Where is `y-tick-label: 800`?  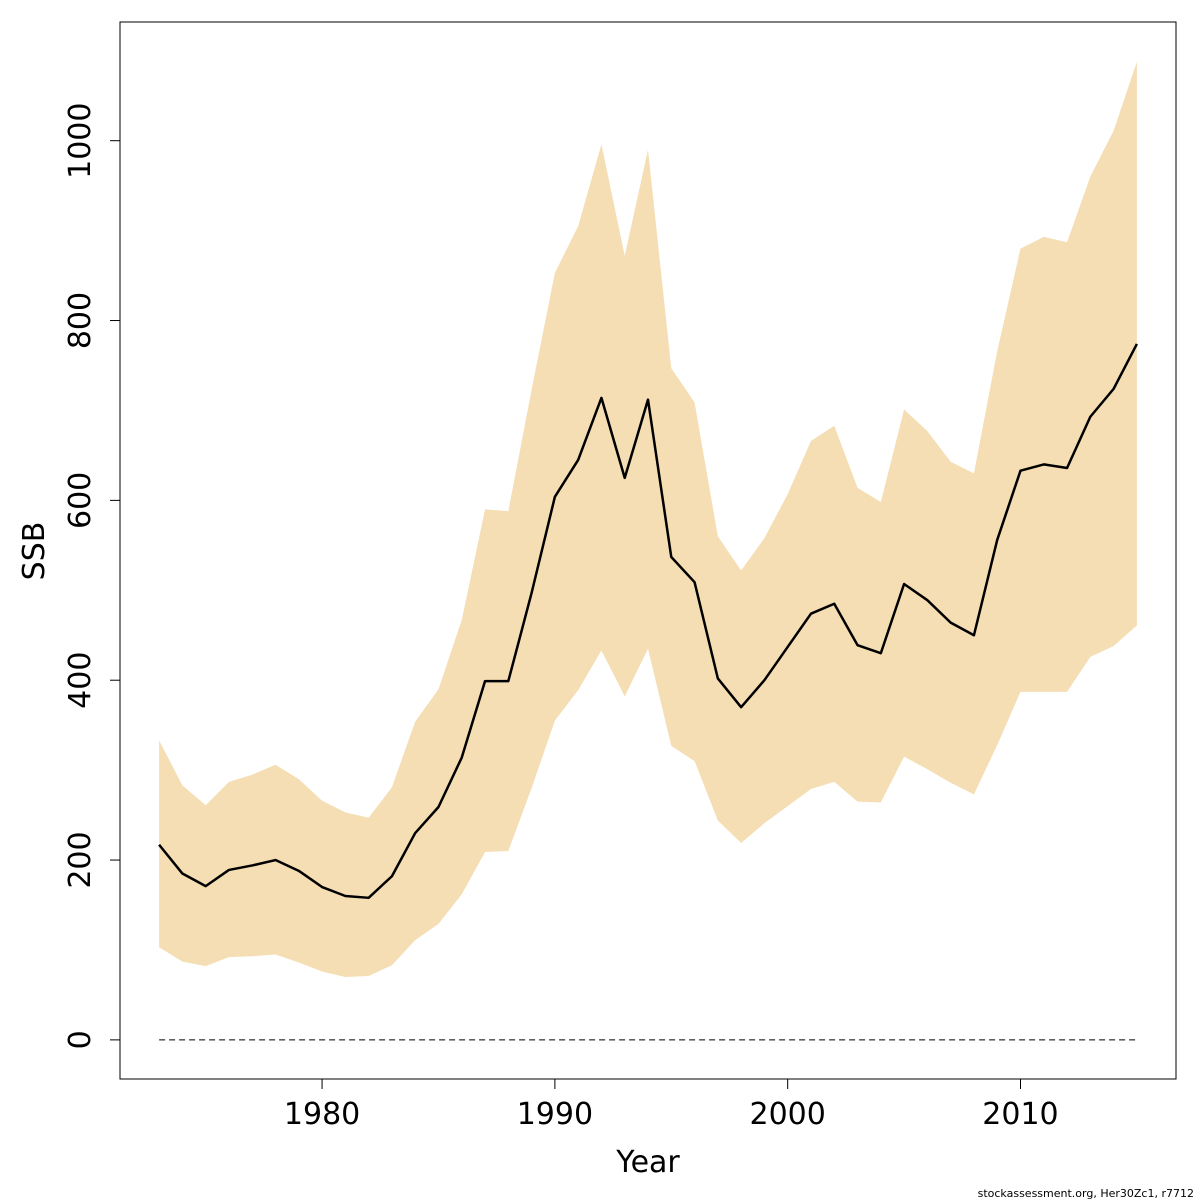
y-tick-label: 800 is located at coordinates (80, 320).